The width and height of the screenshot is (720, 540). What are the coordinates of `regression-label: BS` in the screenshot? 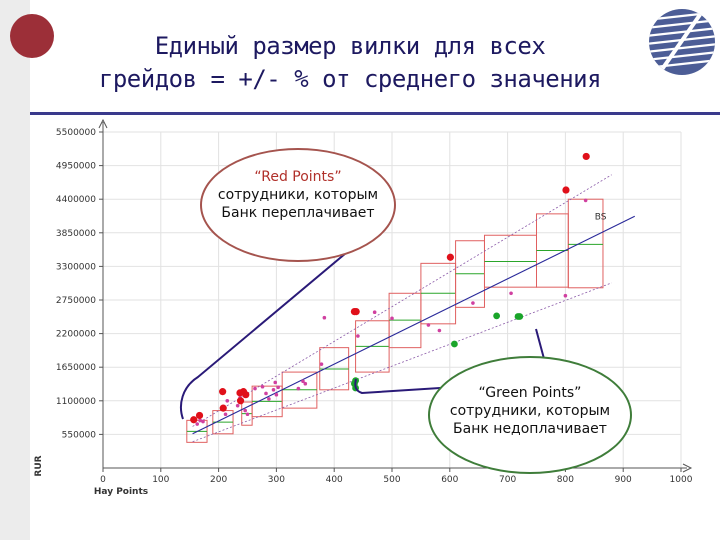 It's located at (601, 217).